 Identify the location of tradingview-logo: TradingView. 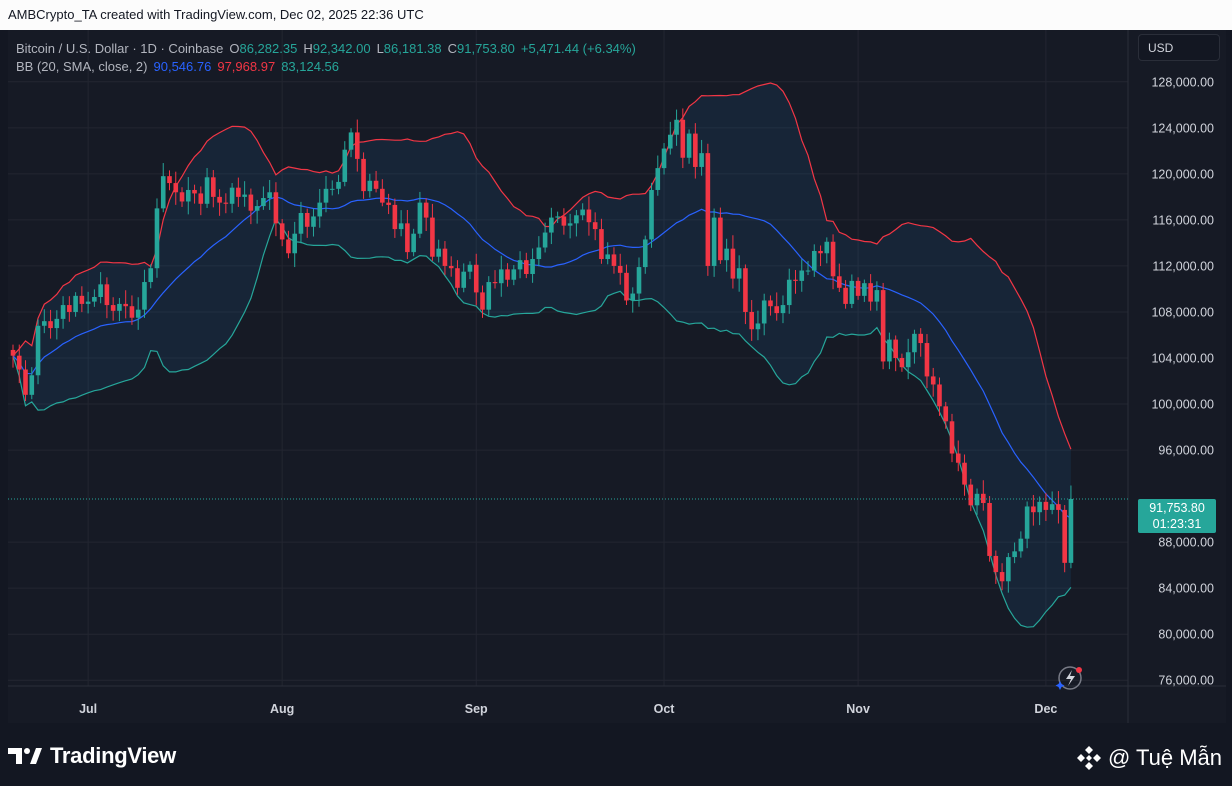
(92, 756).